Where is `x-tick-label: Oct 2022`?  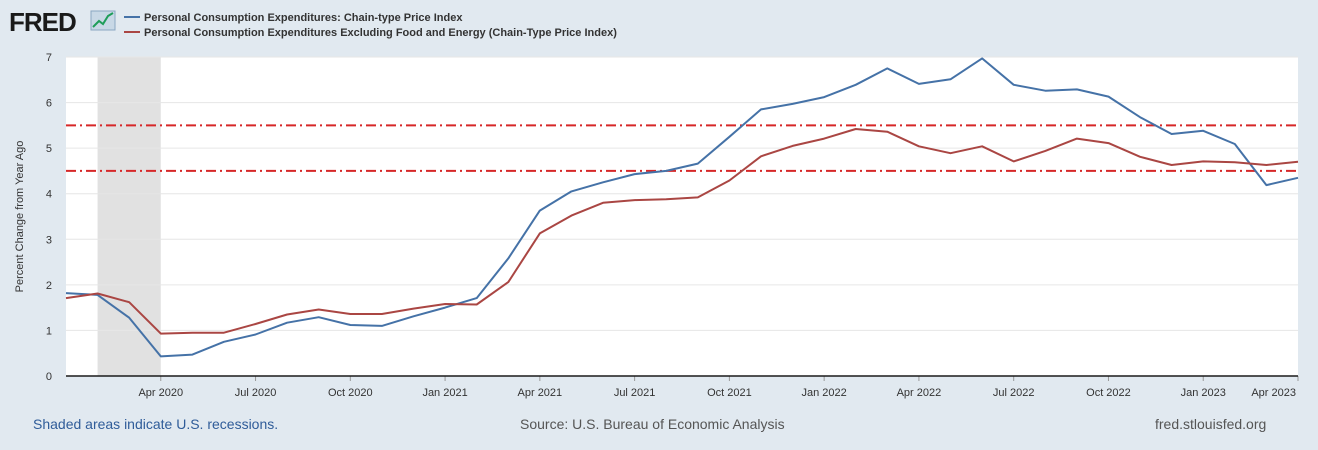 x-tick-label: Oct 2022 is located at coordinates (1108, 393).